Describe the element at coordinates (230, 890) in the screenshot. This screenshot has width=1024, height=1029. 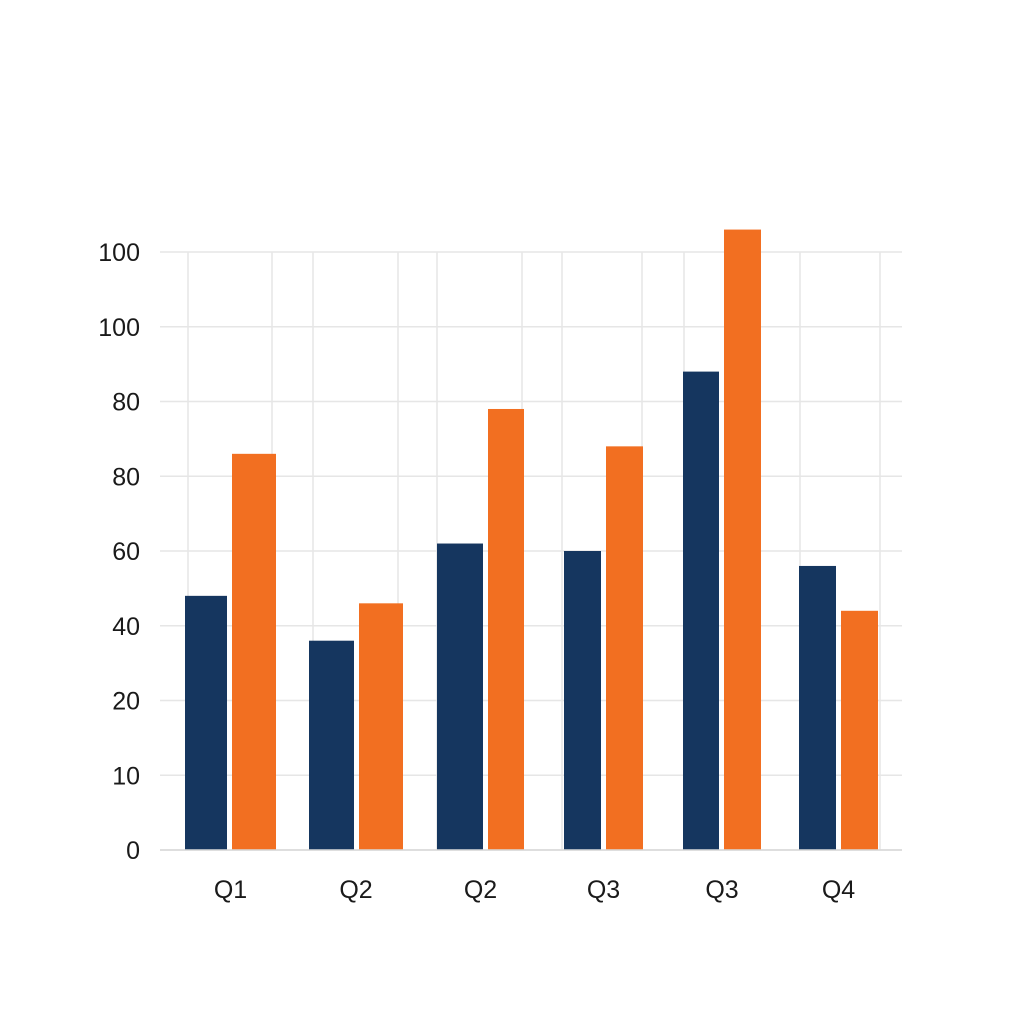
I see `x-category-label: Q1` at that location.